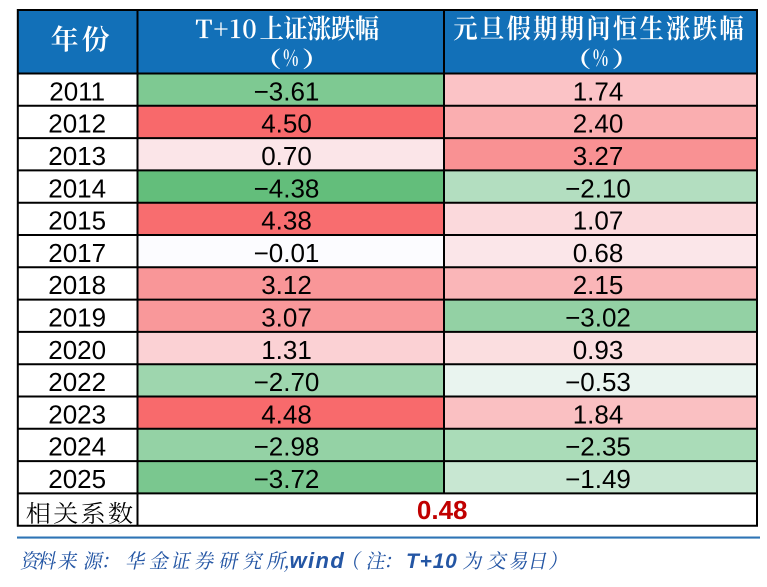  I want to click on svg-text: 2011, so click(77, 91).